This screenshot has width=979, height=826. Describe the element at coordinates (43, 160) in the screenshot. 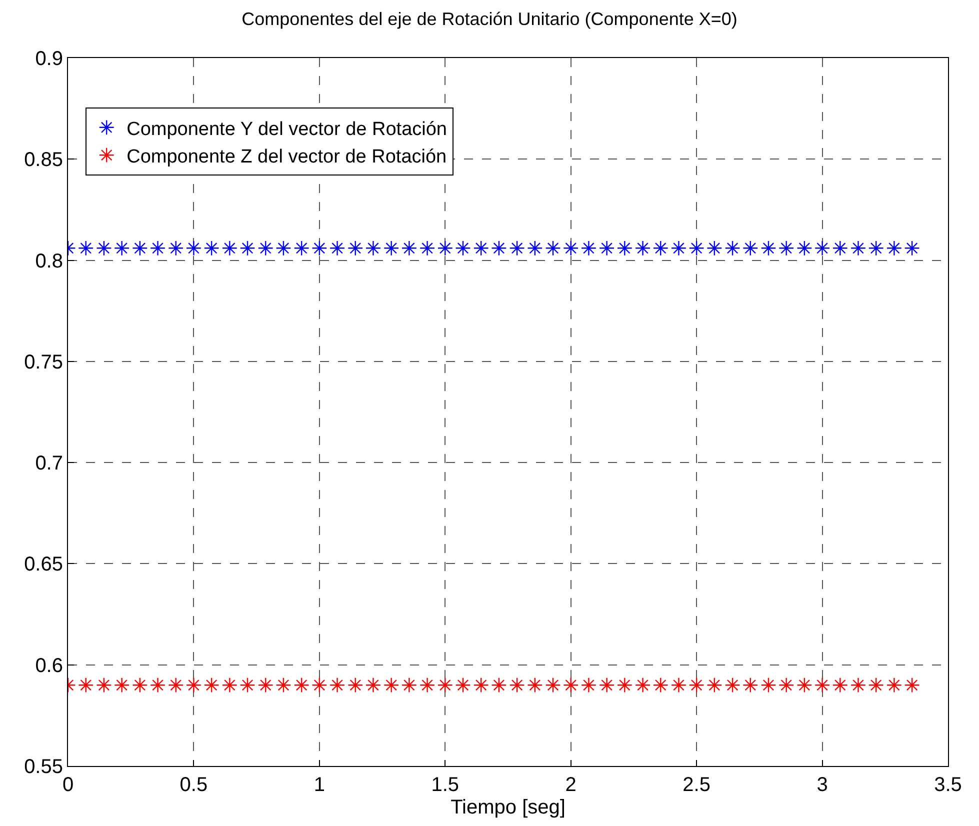

I see `y-tick-label: 0.85` at that location.